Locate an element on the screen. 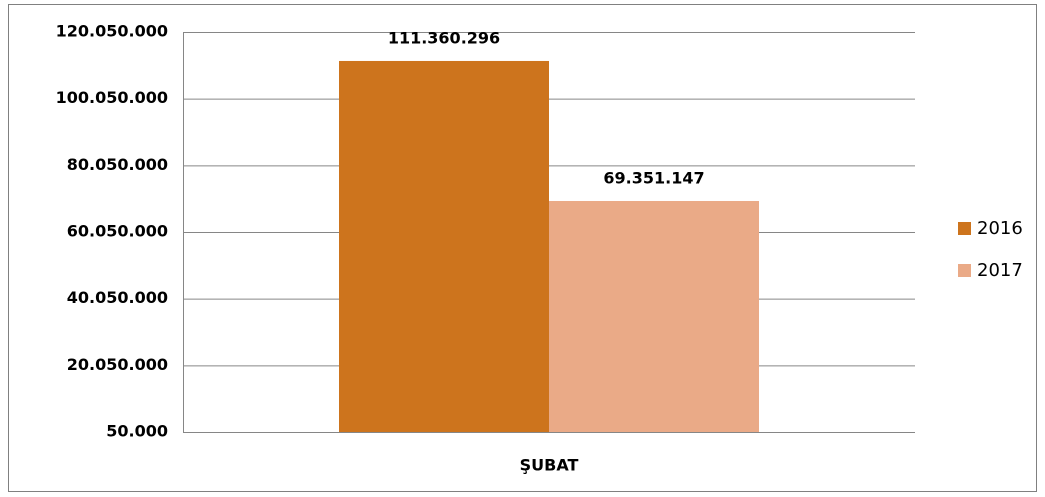 The image size is (1045, 497). y-tick-label: 100.050.000 is located at coordinates (112, 97).